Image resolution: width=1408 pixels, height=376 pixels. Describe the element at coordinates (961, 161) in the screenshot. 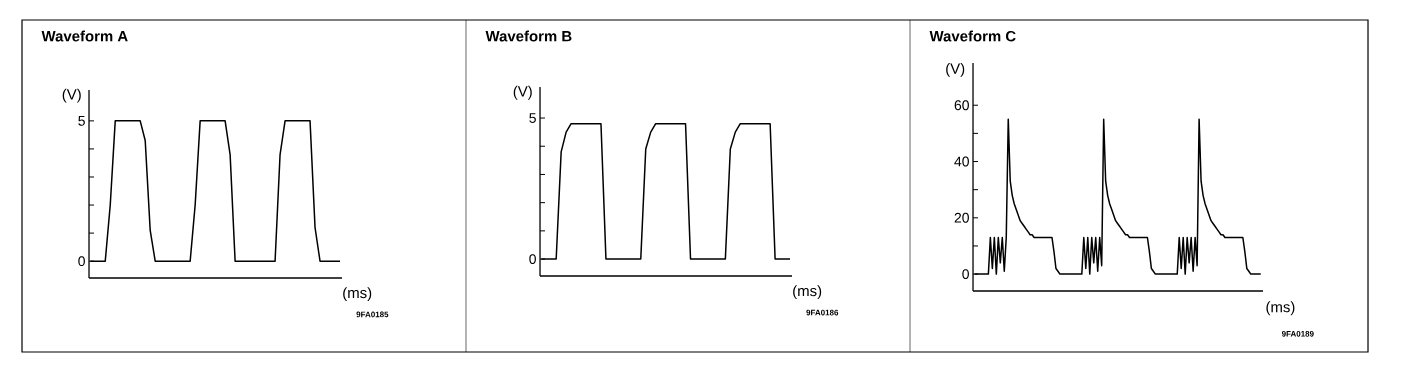

I see `y-tick-label: 40` at that location.